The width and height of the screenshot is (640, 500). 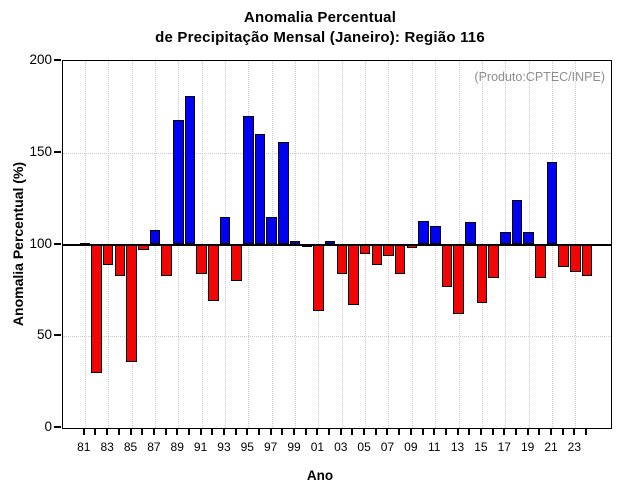 I want to click on x-tick-label-97: 97, so click(x=270, y=447).